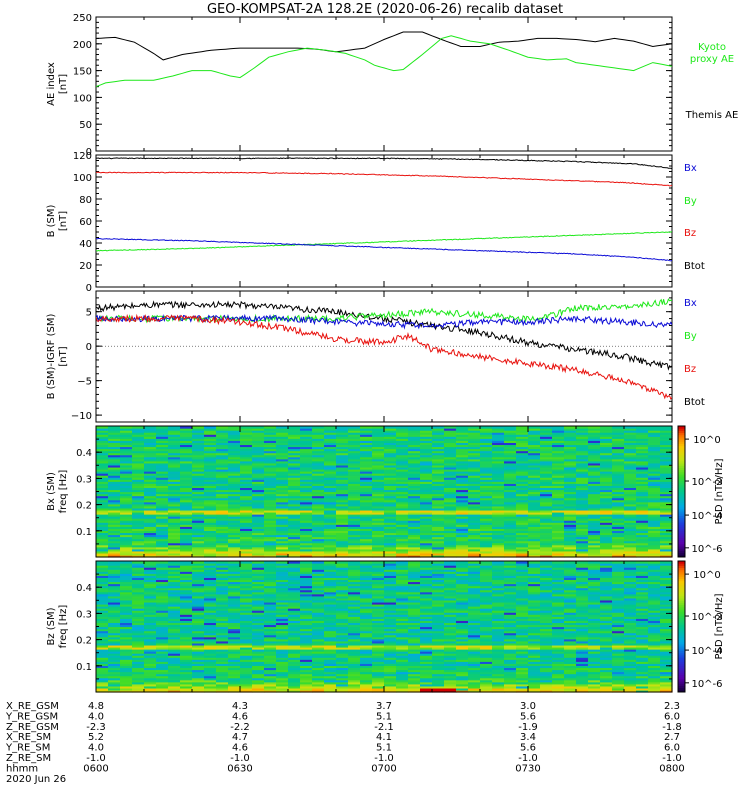 This screenshot has height=800, width=750. I want to click on ephemeris-value: 0800, so click(671, 768).